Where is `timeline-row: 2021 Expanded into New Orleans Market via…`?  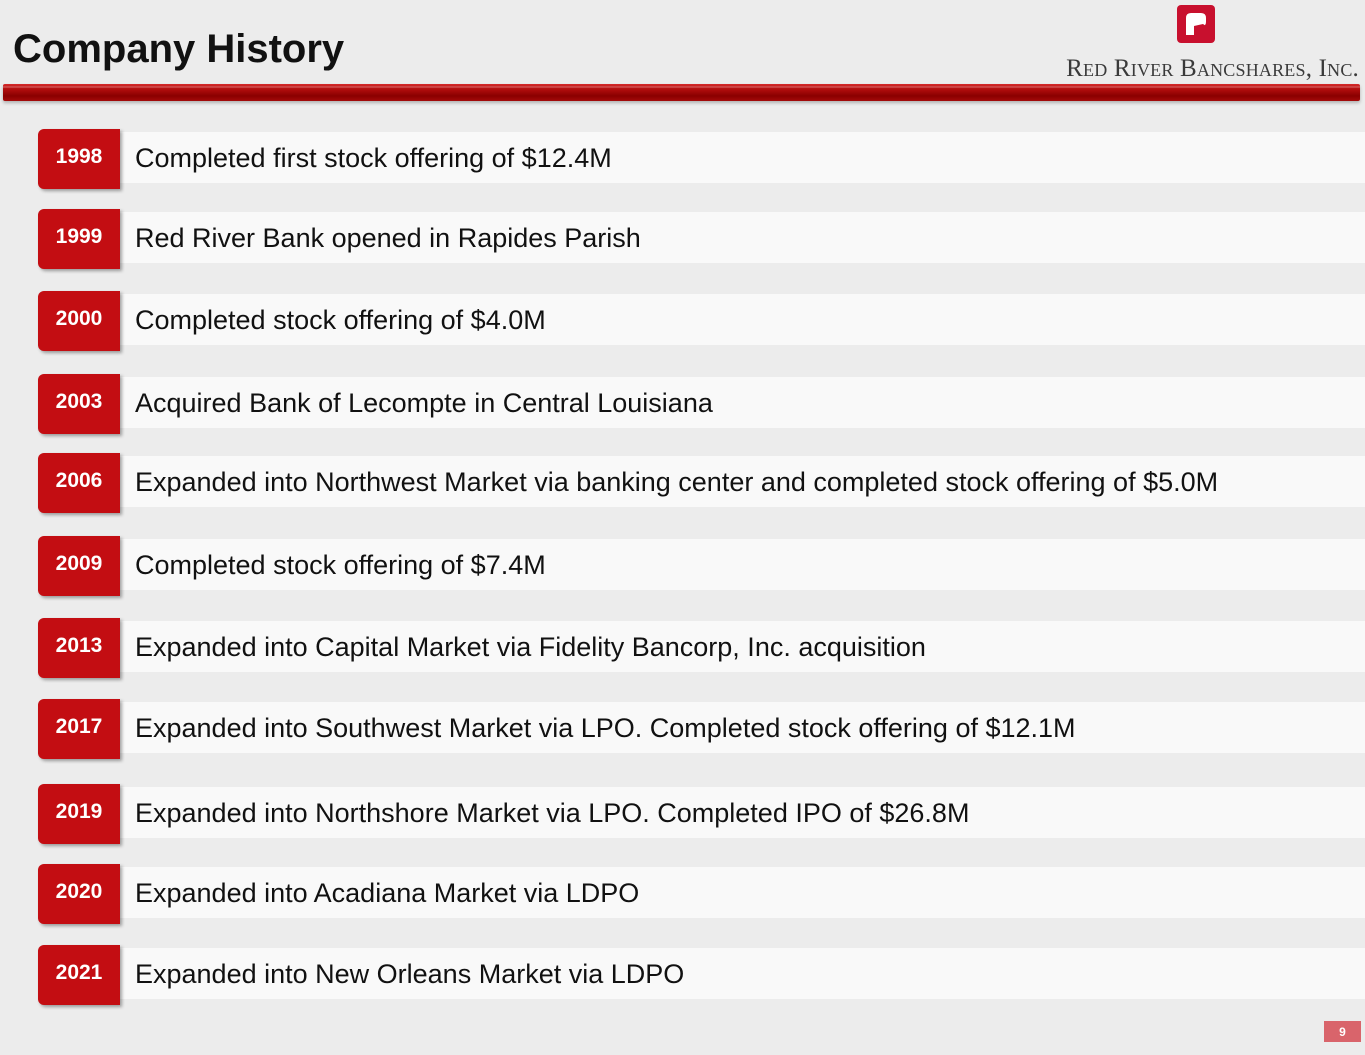 timeline-row: 2021 Expanded into New Orleans Market via… is located at coordinates (682, 976).